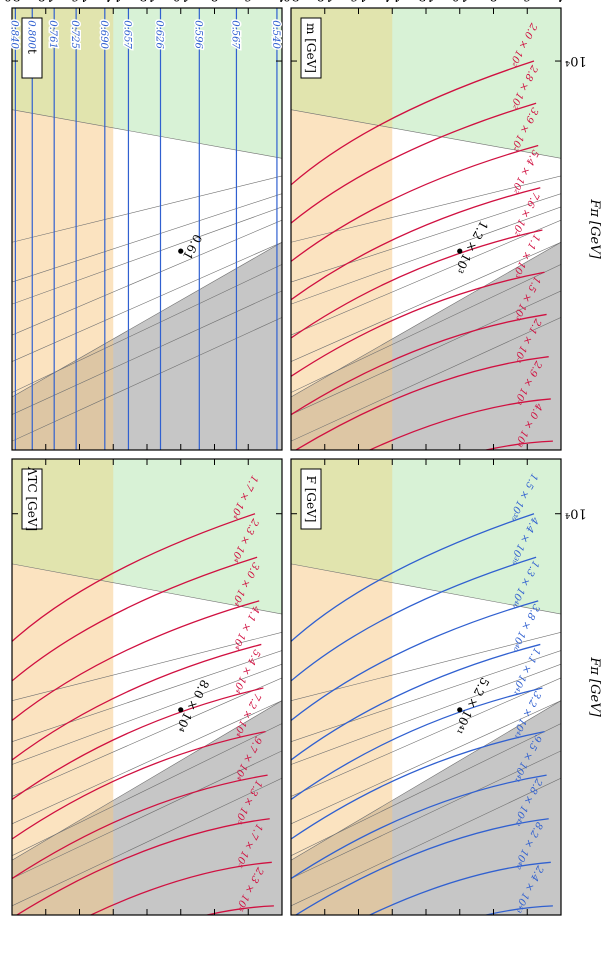 This screenshot has height=969, width=613. I want to click on quantity-label: ΛTC [GeV], so click(32, 498).